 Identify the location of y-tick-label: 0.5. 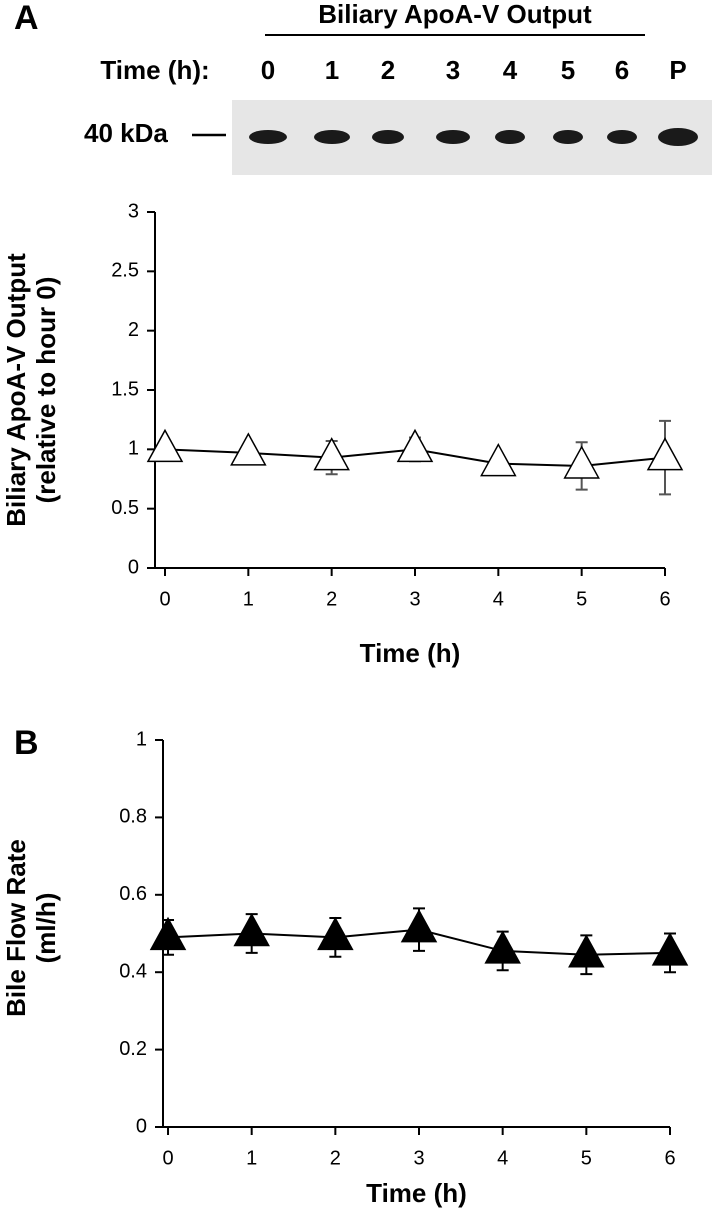
(125, 508).